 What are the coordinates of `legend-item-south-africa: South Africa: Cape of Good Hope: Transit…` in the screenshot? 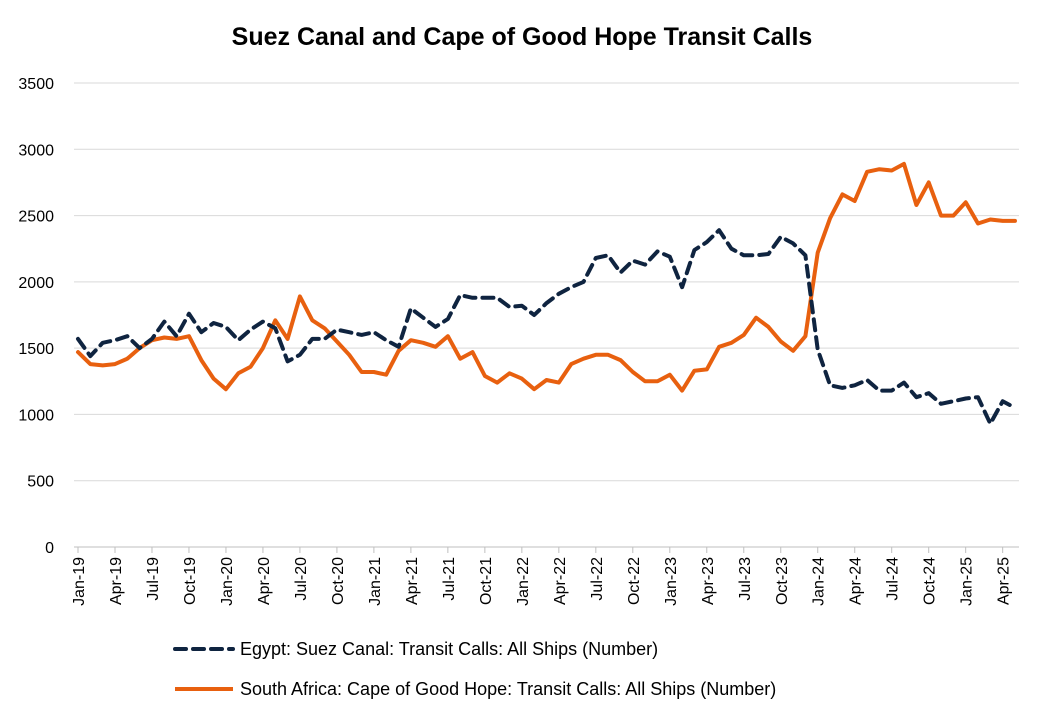 It's located at (475, 689).